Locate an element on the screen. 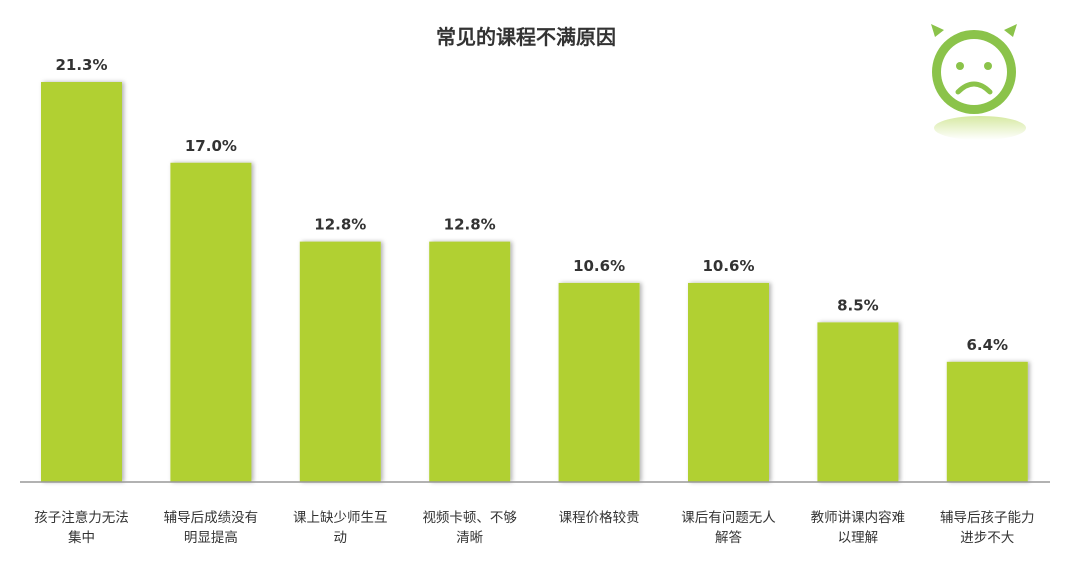 Image resolution: width=1074 pixels, height=566 pixels. category-label: 清晰 is located at coordinates (469, 538).